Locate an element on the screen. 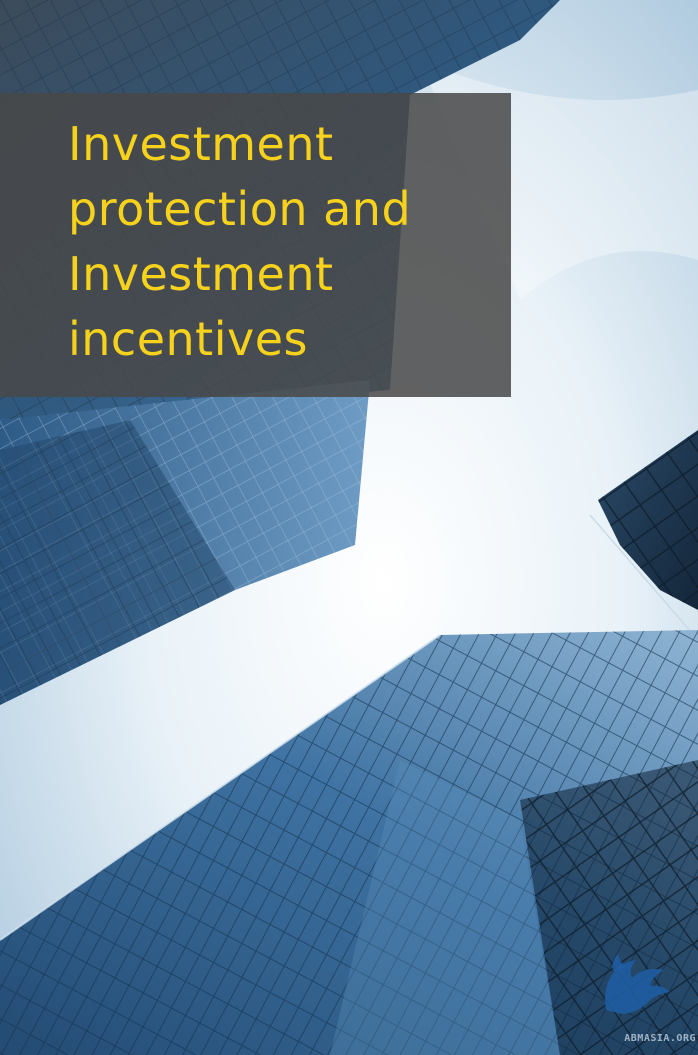 Image resolution: width=698 pixels, height=1055 pixels. title-line-1: Investment is located at coordinates (201, 144).